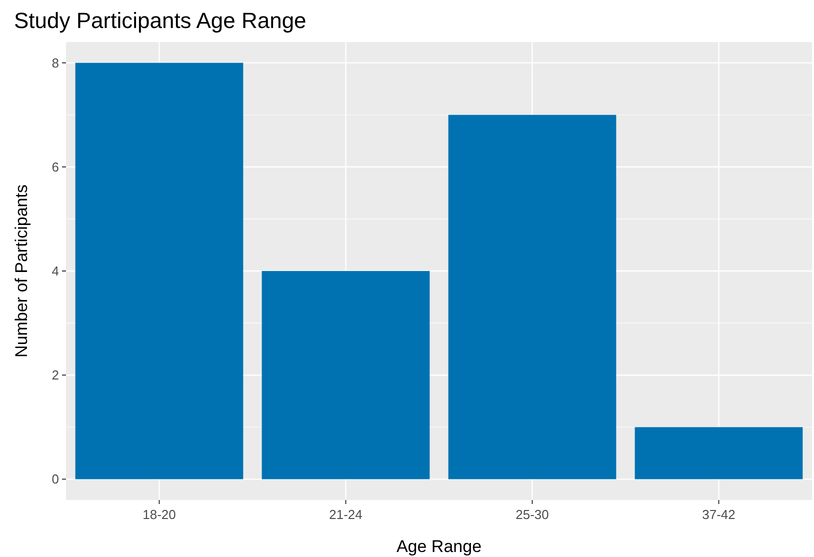 The image size is (814, 557). I want to click on x-axis-title: Age Range, so click(439, 546).